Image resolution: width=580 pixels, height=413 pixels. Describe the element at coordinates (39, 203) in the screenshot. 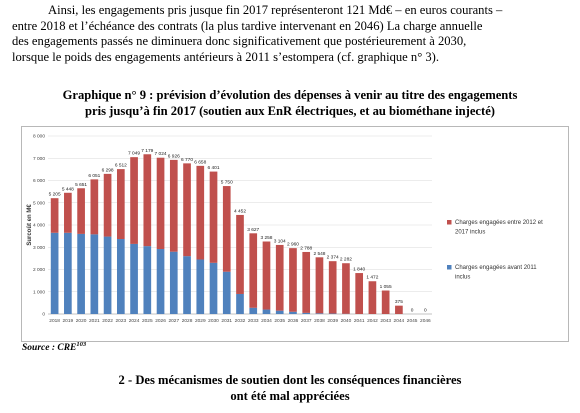

I see `y-tick-label: 5 000` at that location.